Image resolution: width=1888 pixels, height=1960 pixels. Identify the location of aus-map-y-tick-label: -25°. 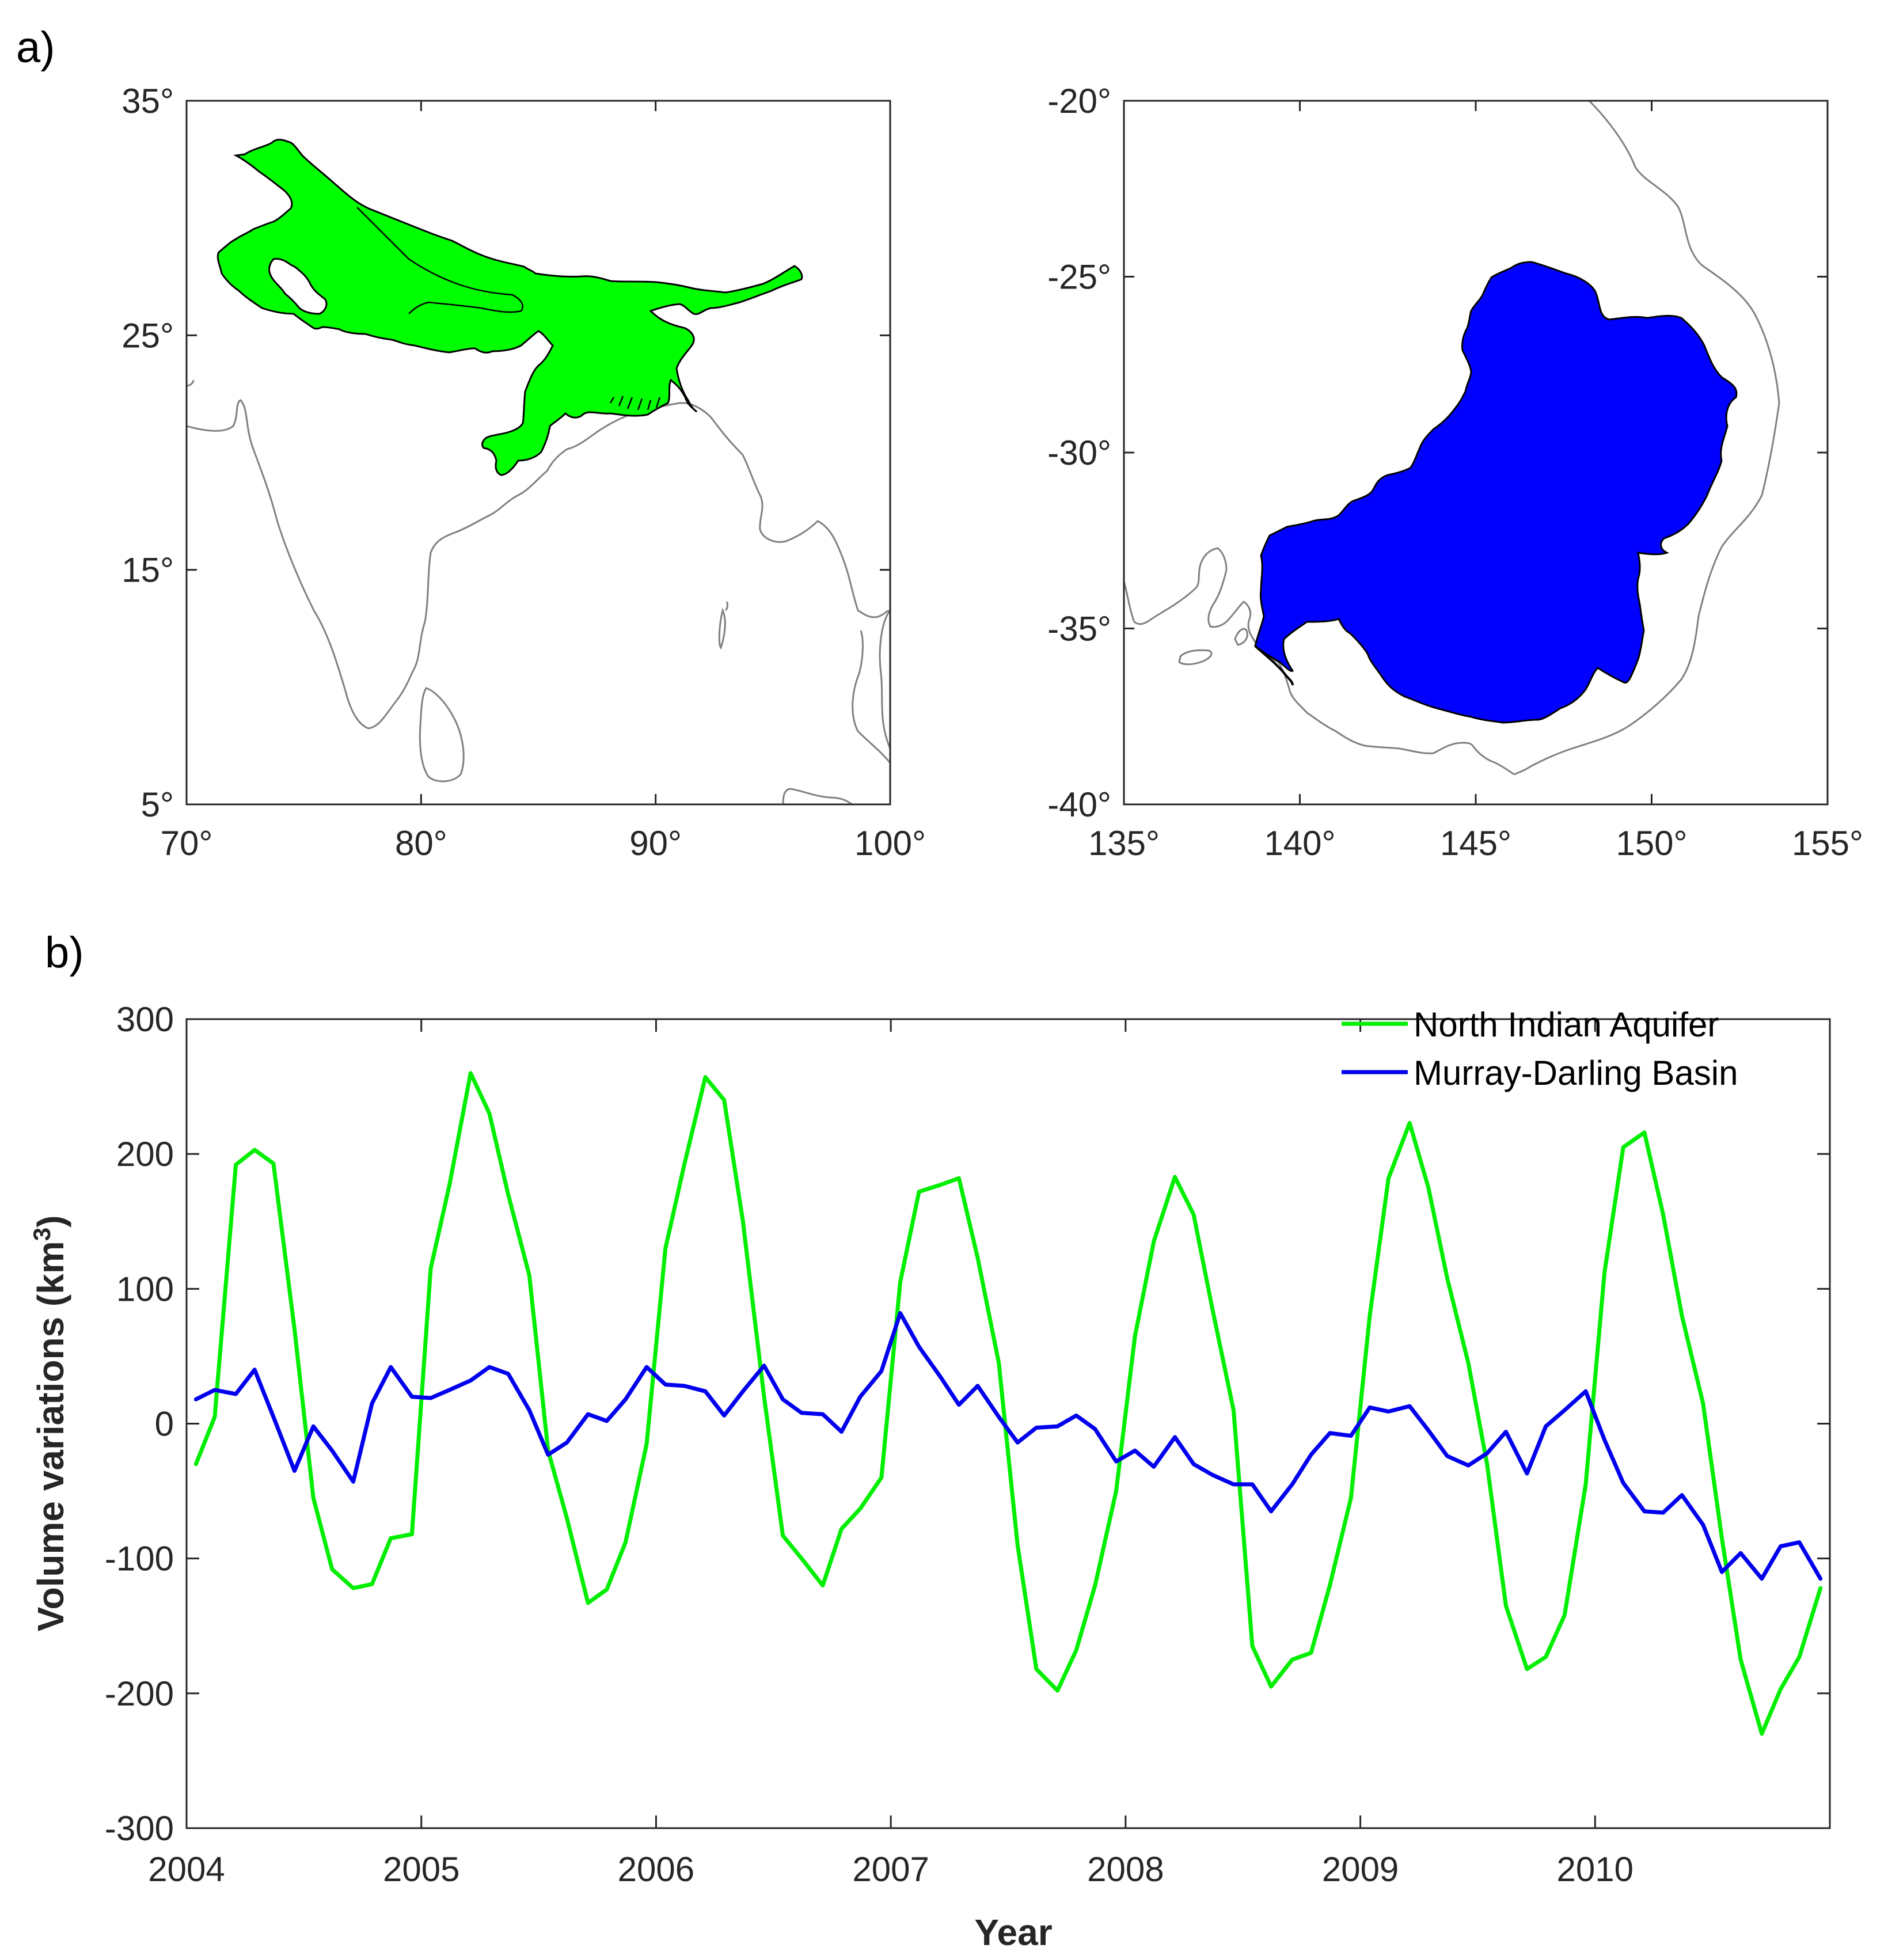
(1079, 277).